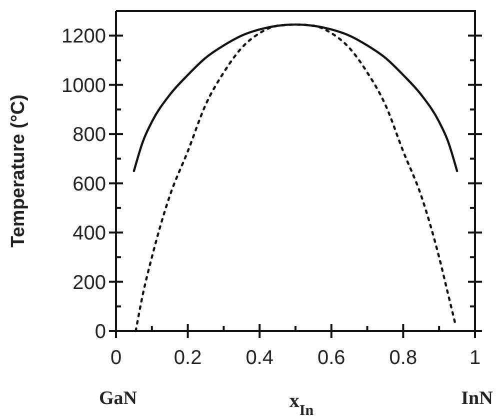 This screenshot has height=418, width=500. What do you see at coordinates (18, 171) in the screenshot?
I see `y-axis-title: Temperature (°C)` at bounding box center [18, 171].